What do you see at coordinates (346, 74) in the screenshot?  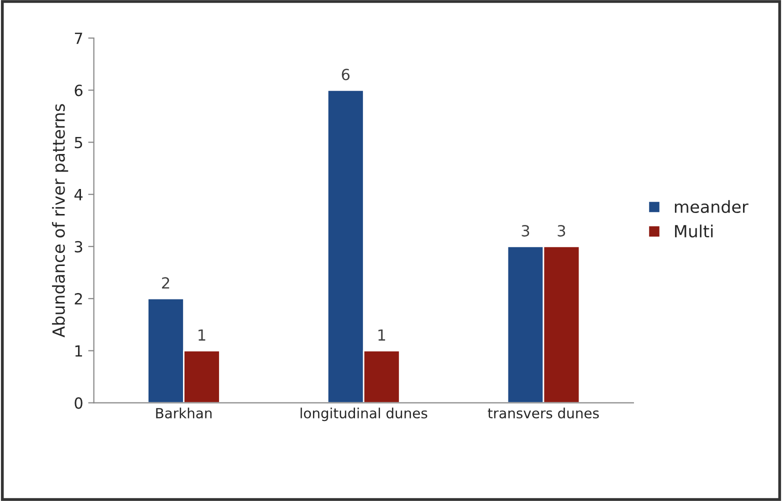 I see `data-label: 6` at bounding box center [346, 74].